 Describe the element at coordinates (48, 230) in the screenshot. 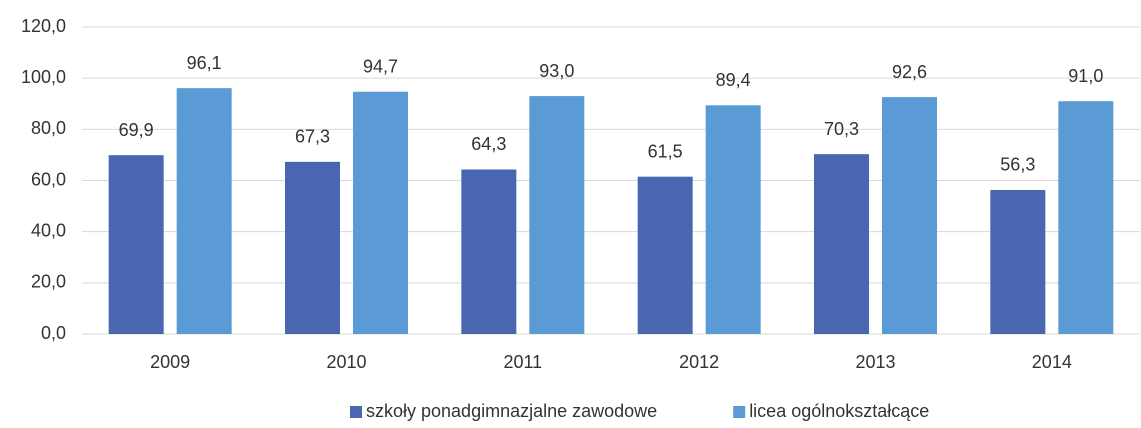

I see `y-tick-label: 40,0` at that location.